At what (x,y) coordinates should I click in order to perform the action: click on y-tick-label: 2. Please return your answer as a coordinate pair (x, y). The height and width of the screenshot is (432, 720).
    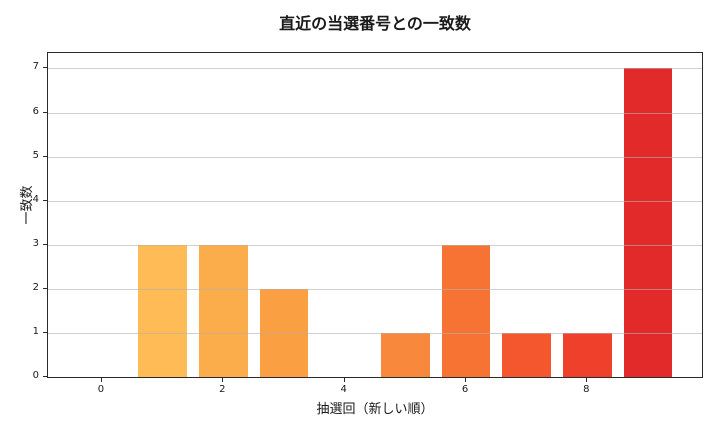
    Looking at the image, I should click on (35, 287).